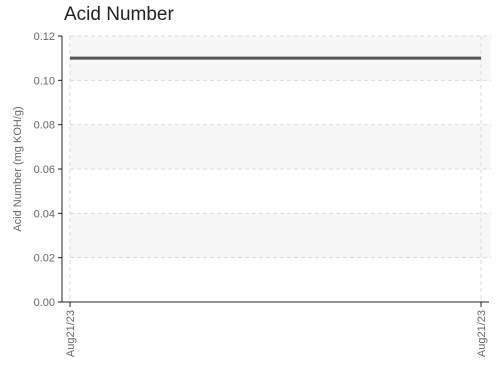 The height and width of the screenshot is (371, 496). Describe the element at coordinates (44, 259) in the screenshot. I see `y-tick-label: 0.02` at that location.